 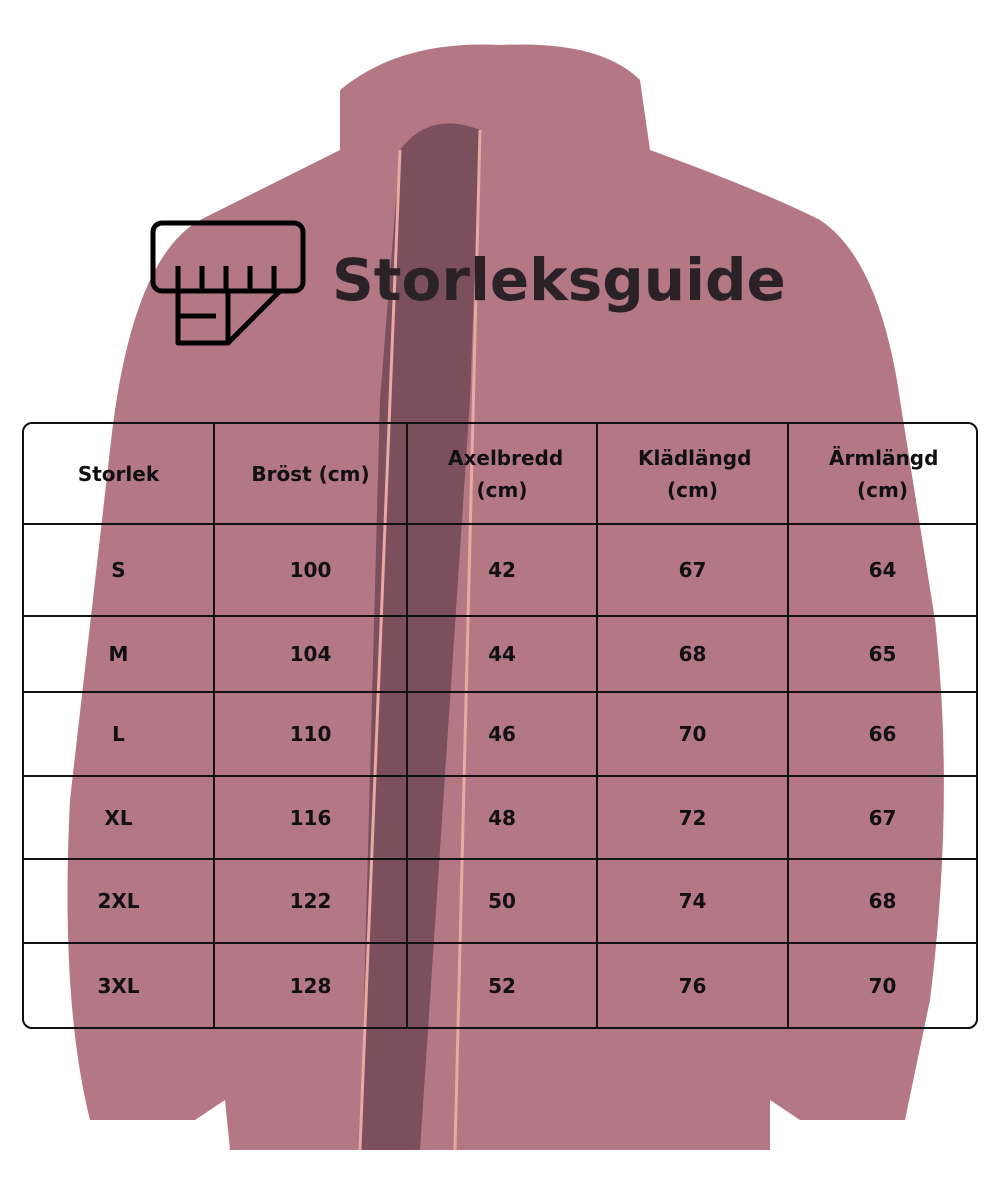 What do you see at coordinates (311, 902) in the screenshot?
I see `table-cell: 122` at bounding box center [311, 902].